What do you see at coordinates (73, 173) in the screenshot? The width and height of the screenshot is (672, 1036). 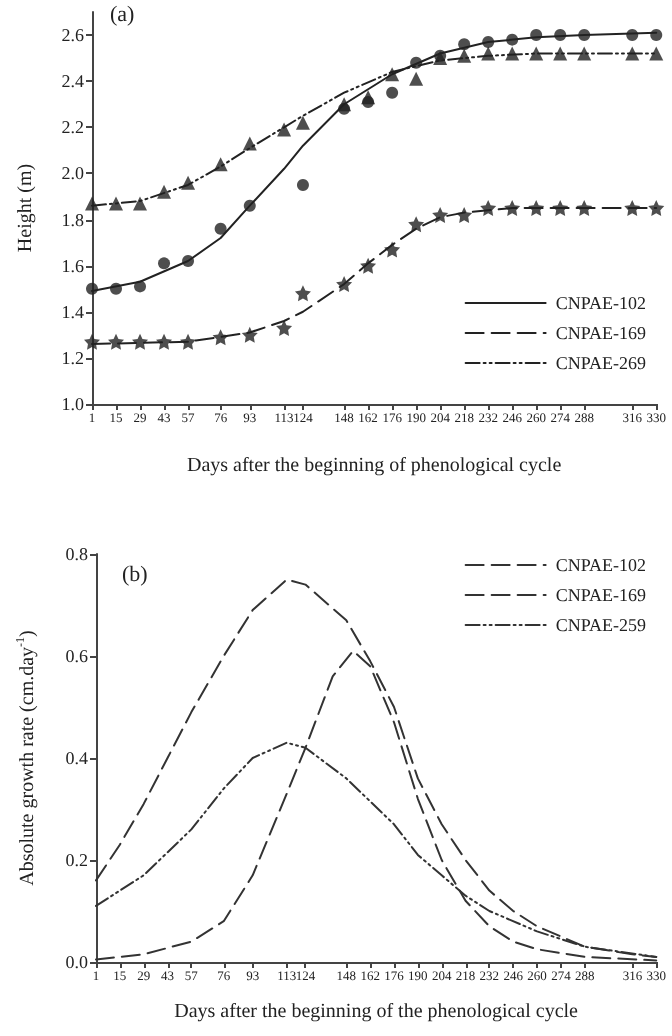 I see `y-tick-label: 2.0` at bounding box center [73, 173].